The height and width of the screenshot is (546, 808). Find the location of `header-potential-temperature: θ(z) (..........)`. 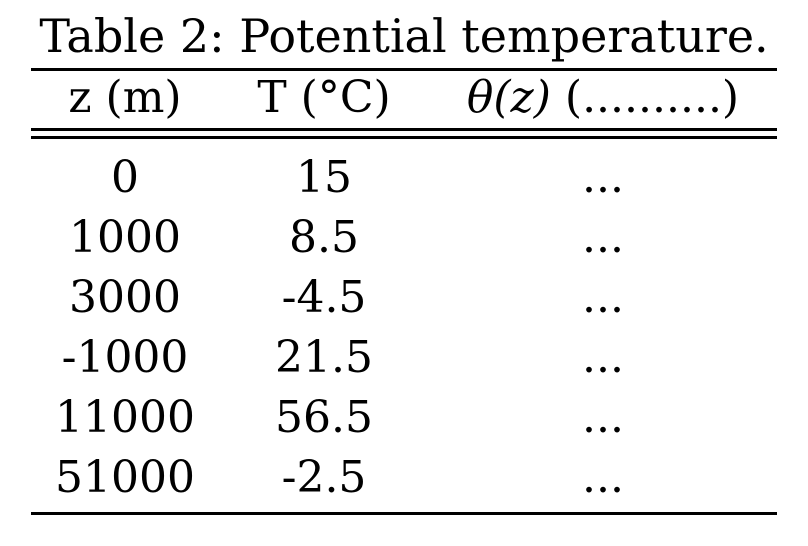

header-potential-temperature: θ(z) (..........) is located at coordinates (603, 98).